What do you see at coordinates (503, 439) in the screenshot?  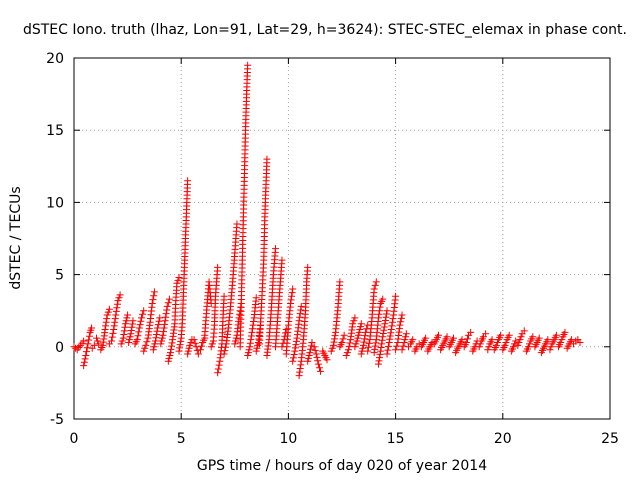 I see `x-tick-label: 20` at bounding box center [503, 439].